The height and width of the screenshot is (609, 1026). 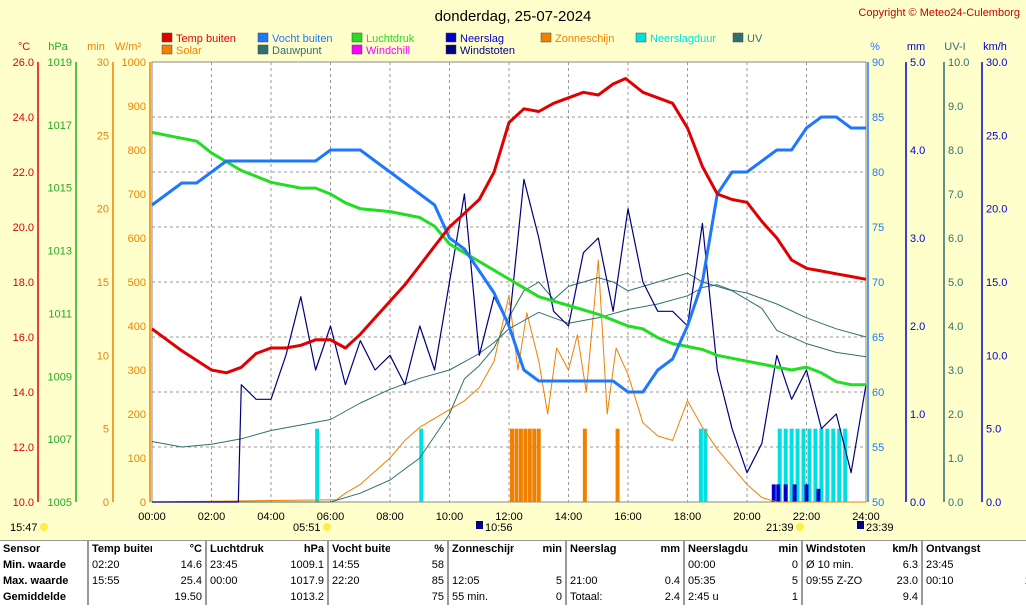 I want to click on stats-cell-time: 00:10, so click(x=958, y=581).